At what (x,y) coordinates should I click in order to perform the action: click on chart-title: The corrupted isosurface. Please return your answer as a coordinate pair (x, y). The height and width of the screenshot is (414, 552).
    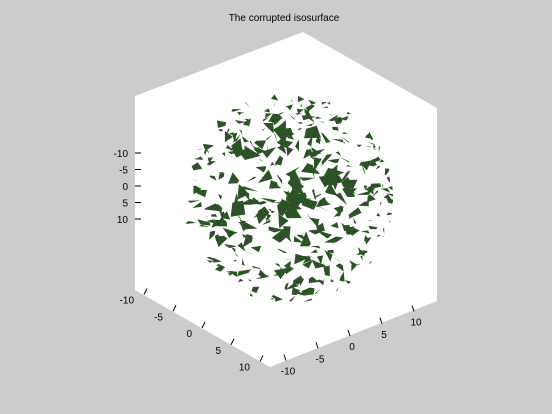
    Looking at the image, I should click on (284, 18).